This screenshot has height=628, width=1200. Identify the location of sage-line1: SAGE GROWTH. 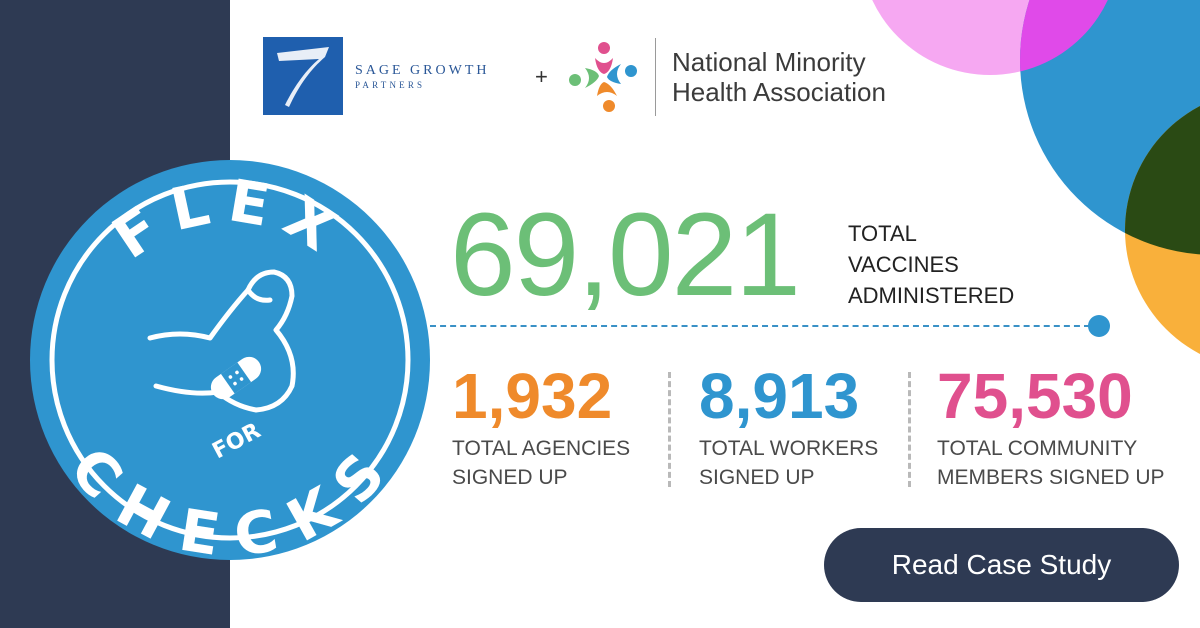
(422, 70).